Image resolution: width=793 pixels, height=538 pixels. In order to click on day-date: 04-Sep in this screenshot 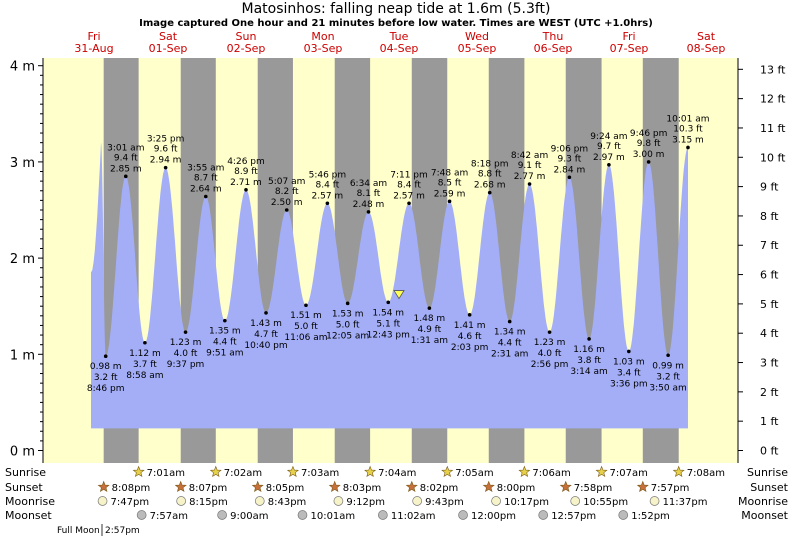, I will do `click(399, 48)`.